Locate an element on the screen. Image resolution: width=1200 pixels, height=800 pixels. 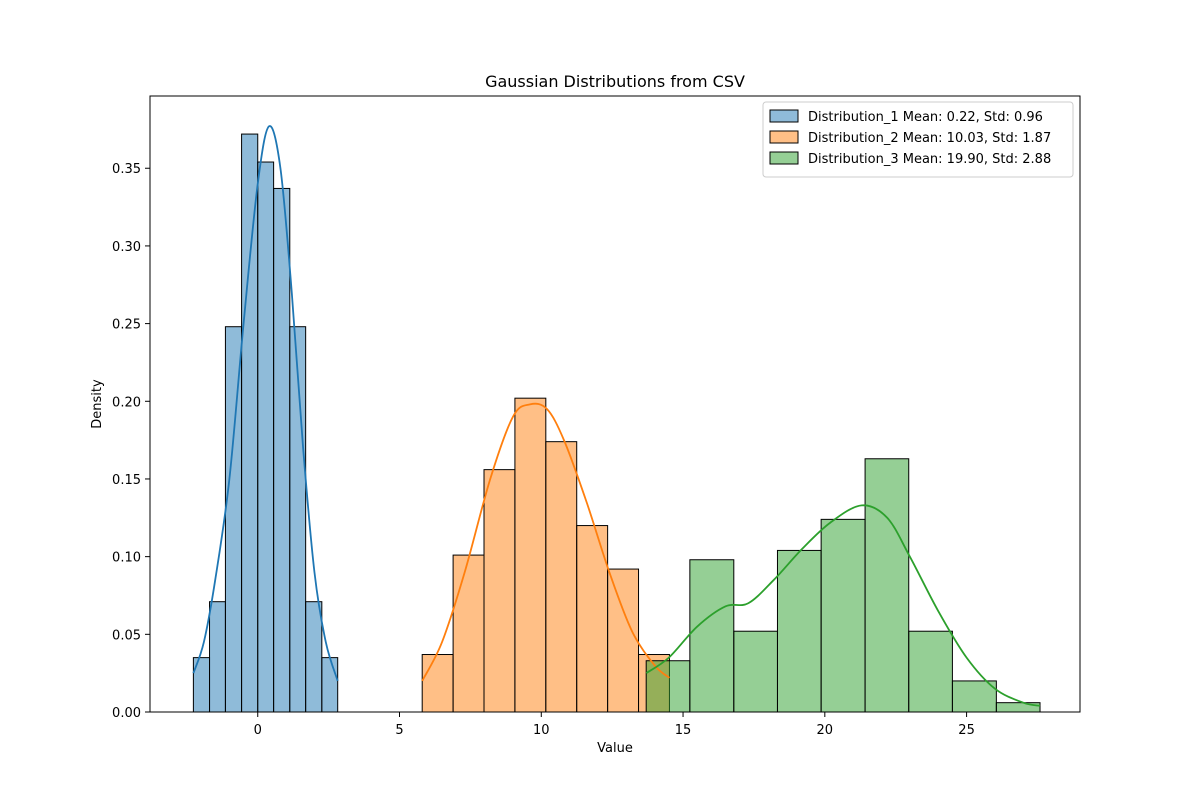
y-tick-label: 0.35 is located at coordinates (126, 169).